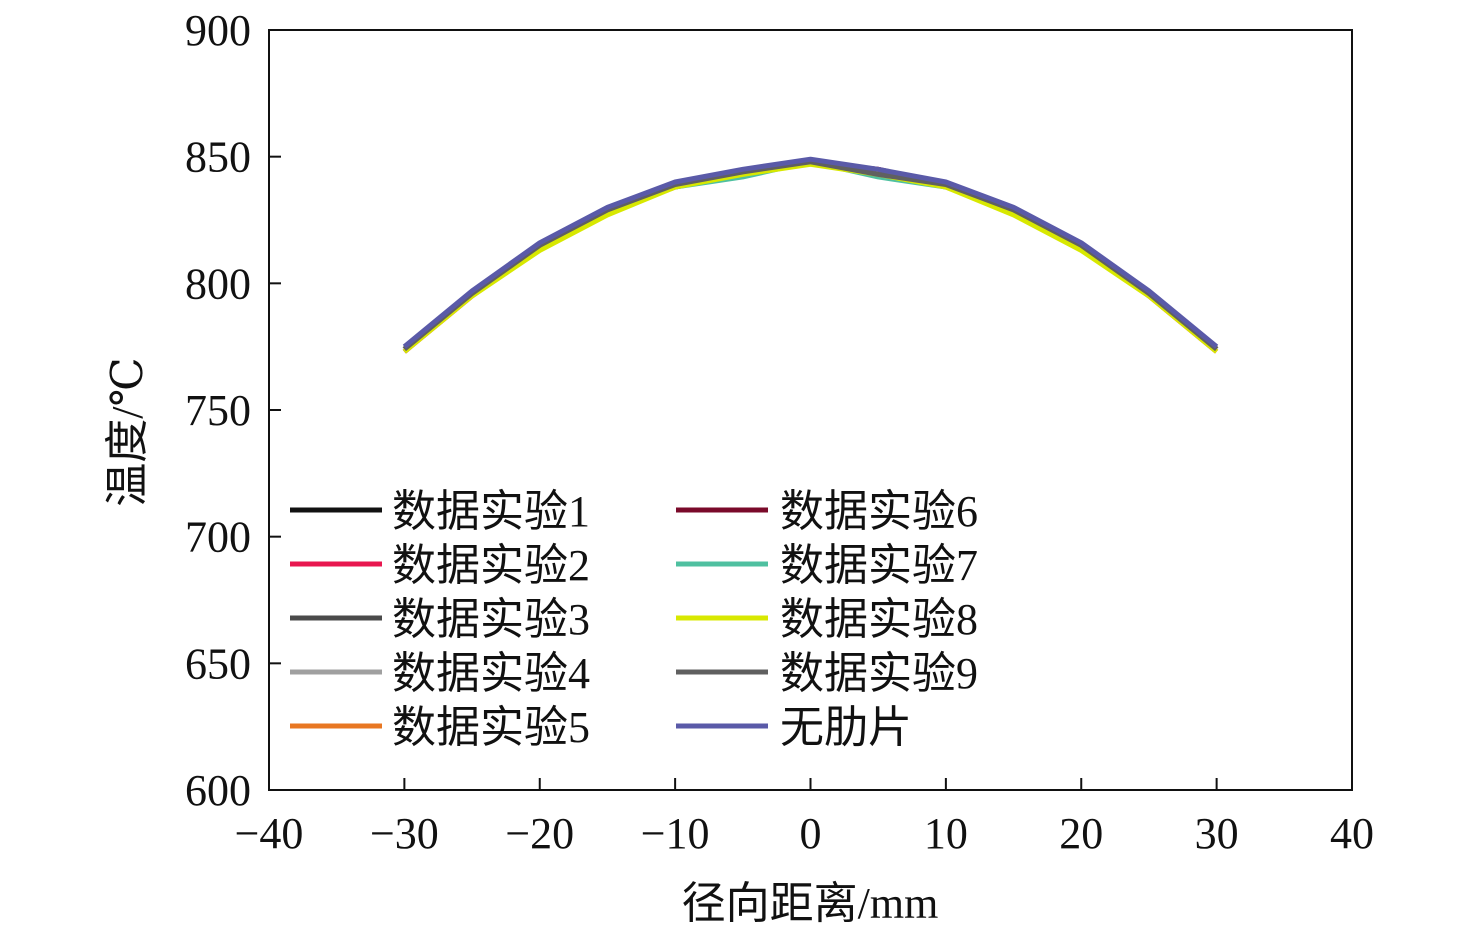  I want to click on y-tick-label: 800, so click(218, 283).